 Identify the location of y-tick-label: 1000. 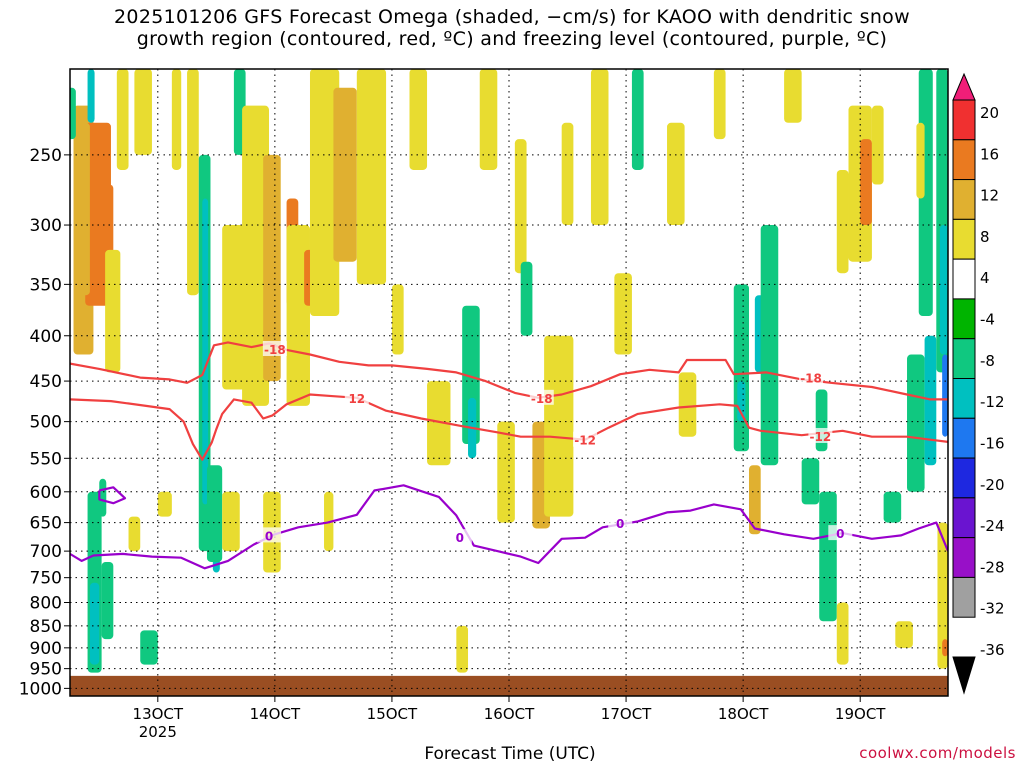
(40, 689).